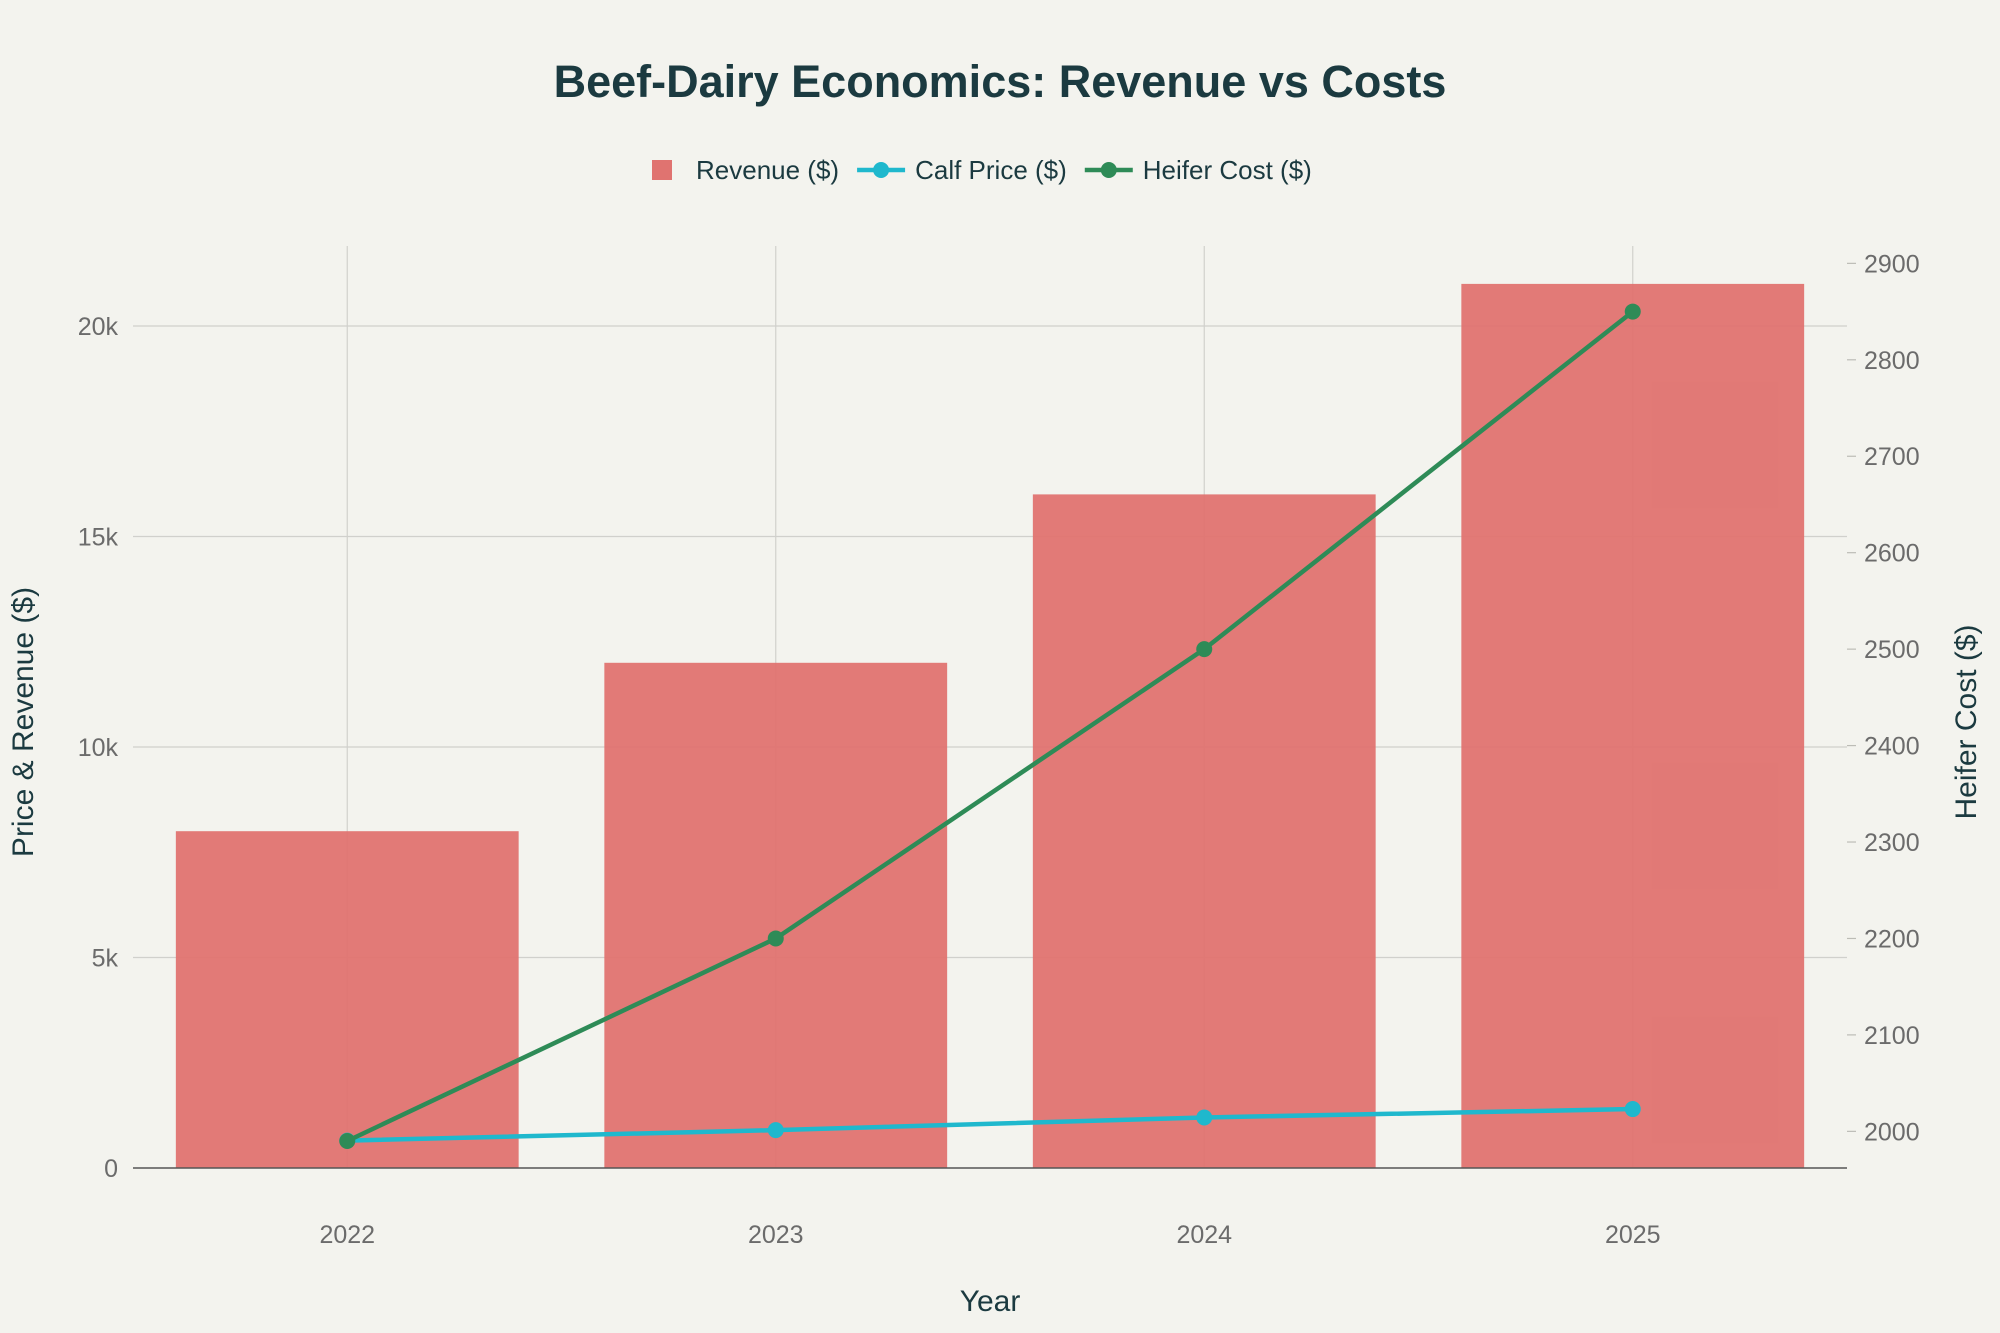  I want to click on y2-tick-label: 2300, so click(1892, 843).